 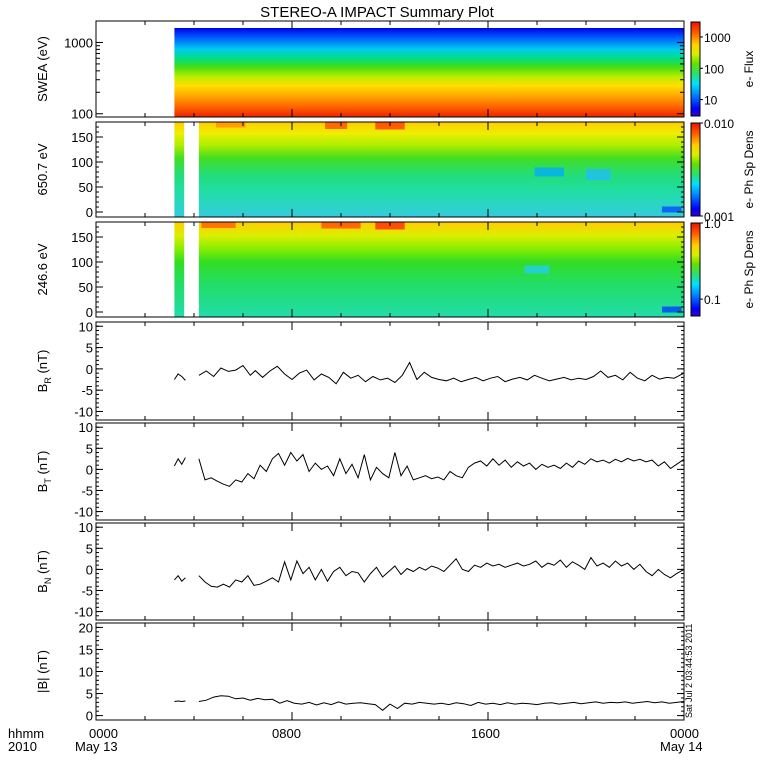 I want to click on colorbar-tick-label: 0.1, so click(x=712, y=300).